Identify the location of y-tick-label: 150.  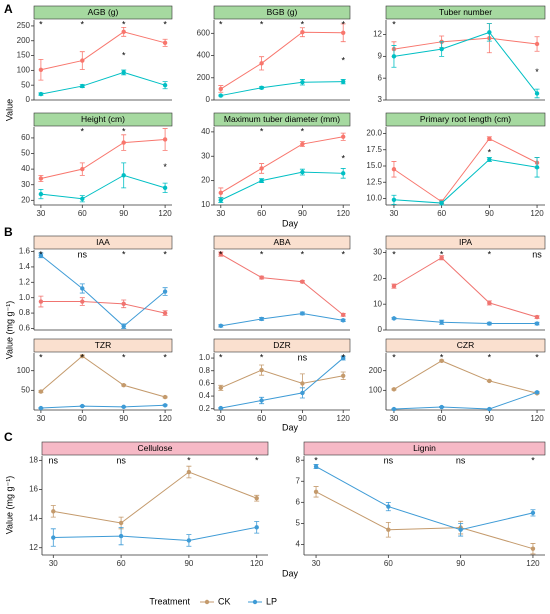
(24, 55).